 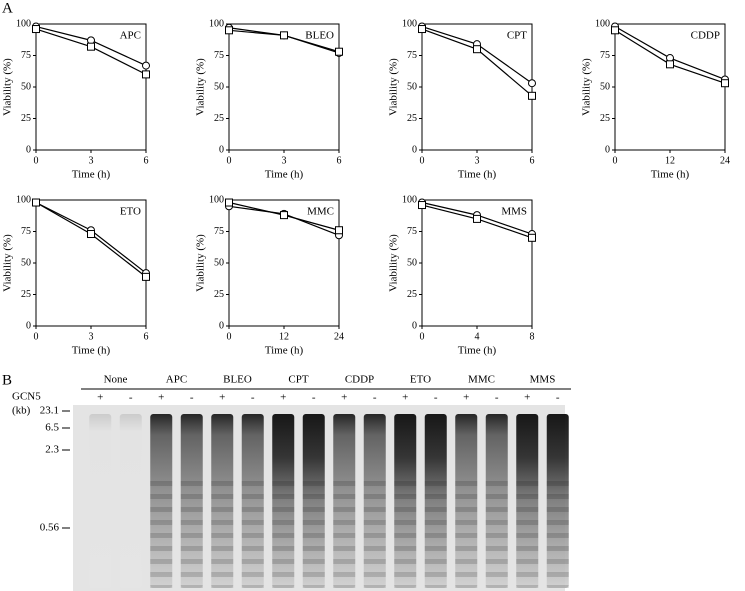 I want to click on x-tick-label: 12, so click(x=670, y=160).